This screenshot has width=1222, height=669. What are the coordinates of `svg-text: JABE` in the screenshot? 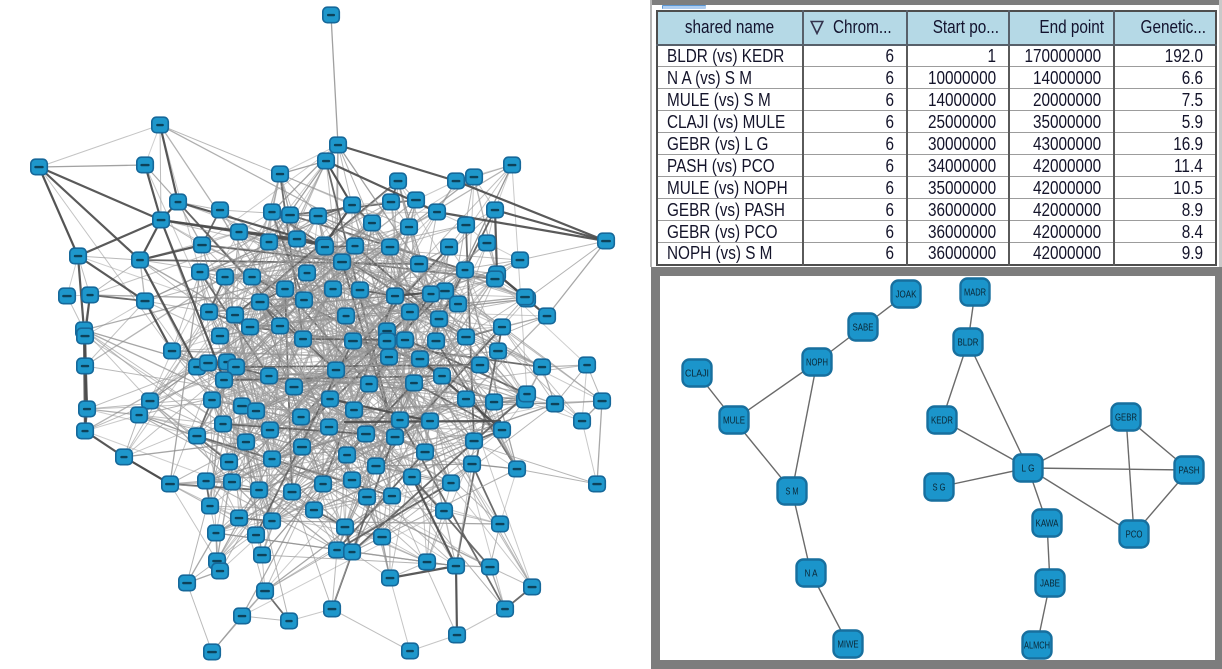 It's located at (1050, 584).